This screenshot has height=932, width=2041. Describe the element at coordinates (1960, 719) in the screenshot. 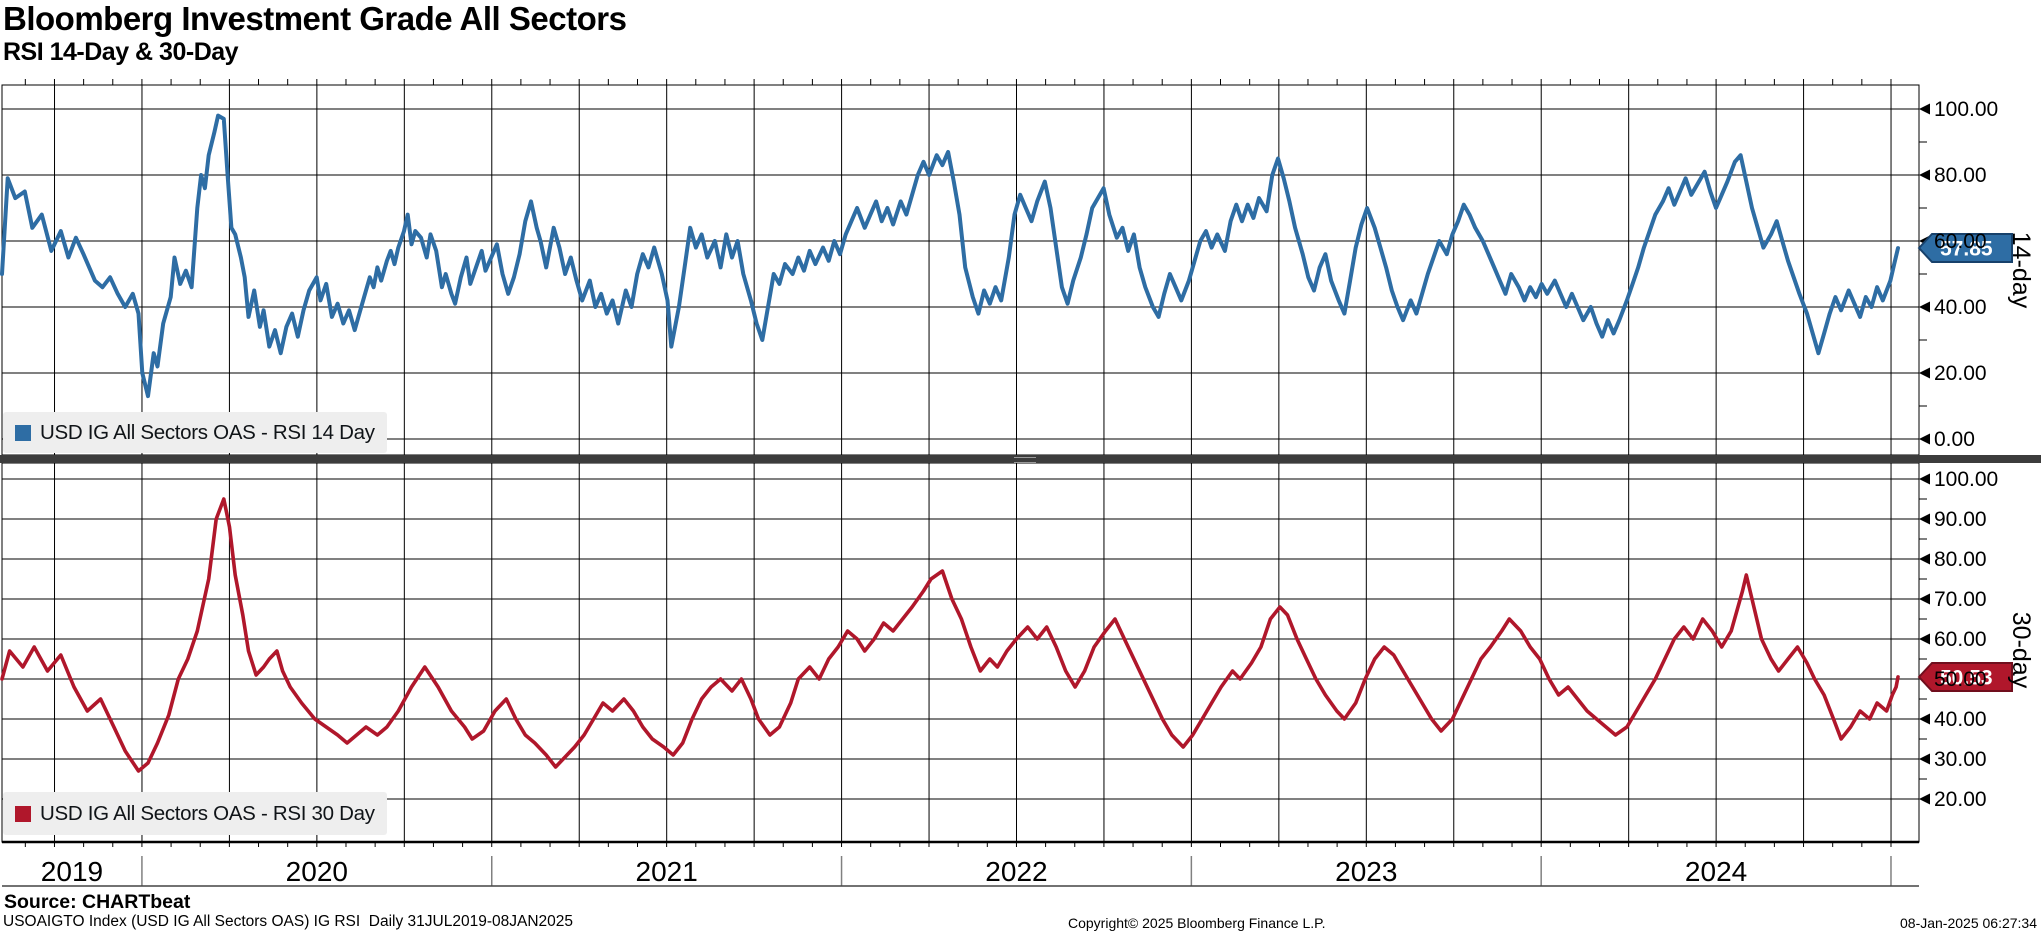

I see `y-tick-label-bottom: 40.00` at that location.